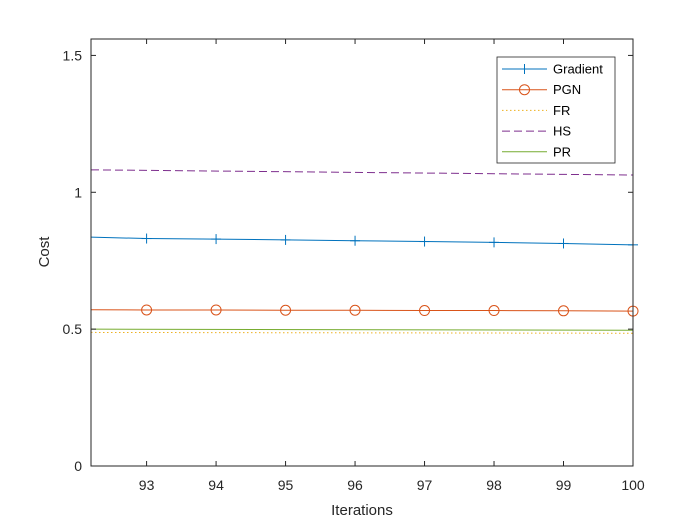 The height and width of the screenshot is (525, 700). I want to click on y-tick-label: 0.5, so click(73, 329).